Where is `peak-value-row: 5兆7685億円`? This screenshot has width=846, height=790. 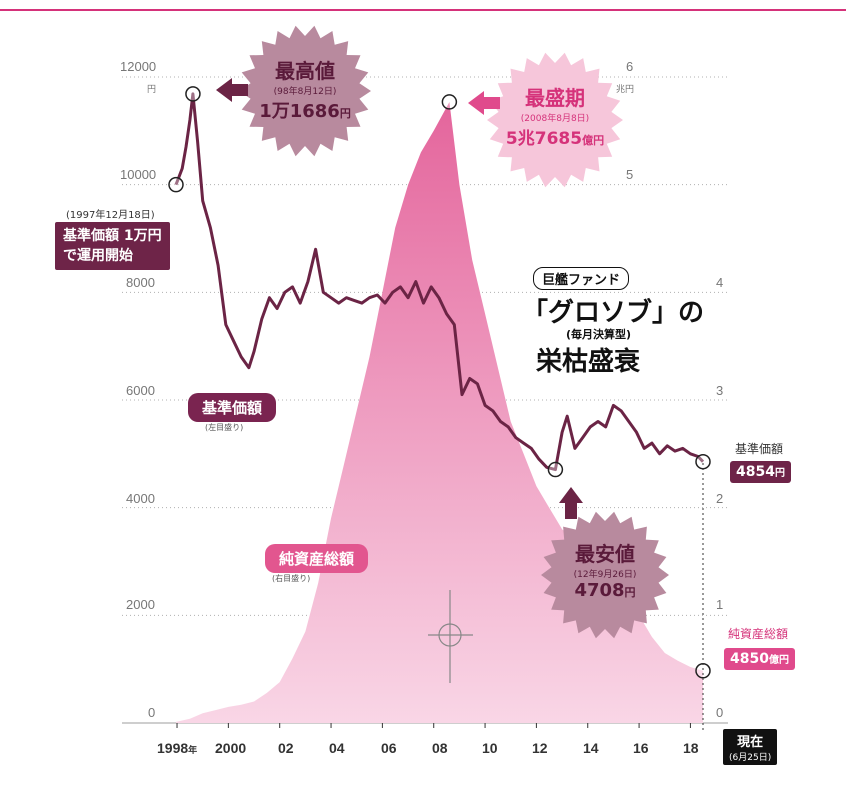
peak-value-row: 5兆7685億円 is located at coordinates (555, 136).